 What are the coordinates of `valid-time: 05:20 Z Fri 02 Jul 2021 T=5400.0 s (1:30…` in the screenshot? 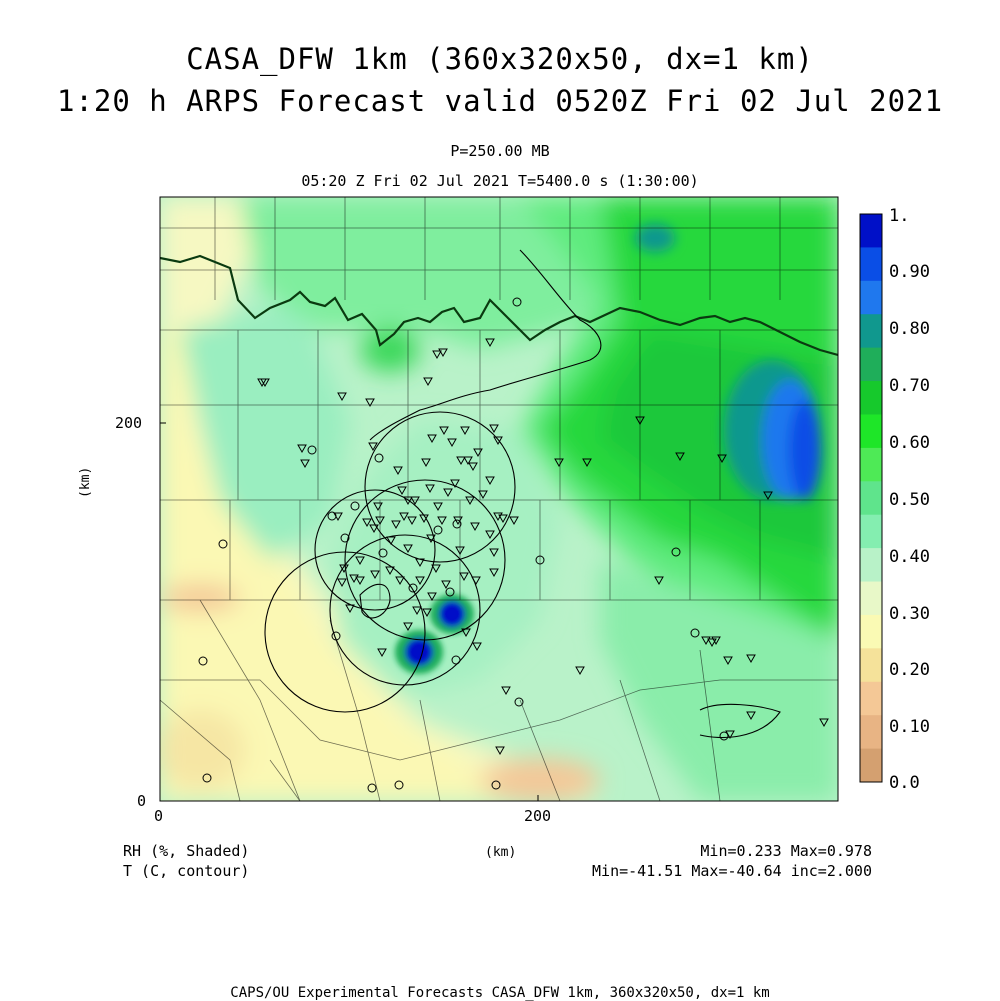 It's located at (500, 181).